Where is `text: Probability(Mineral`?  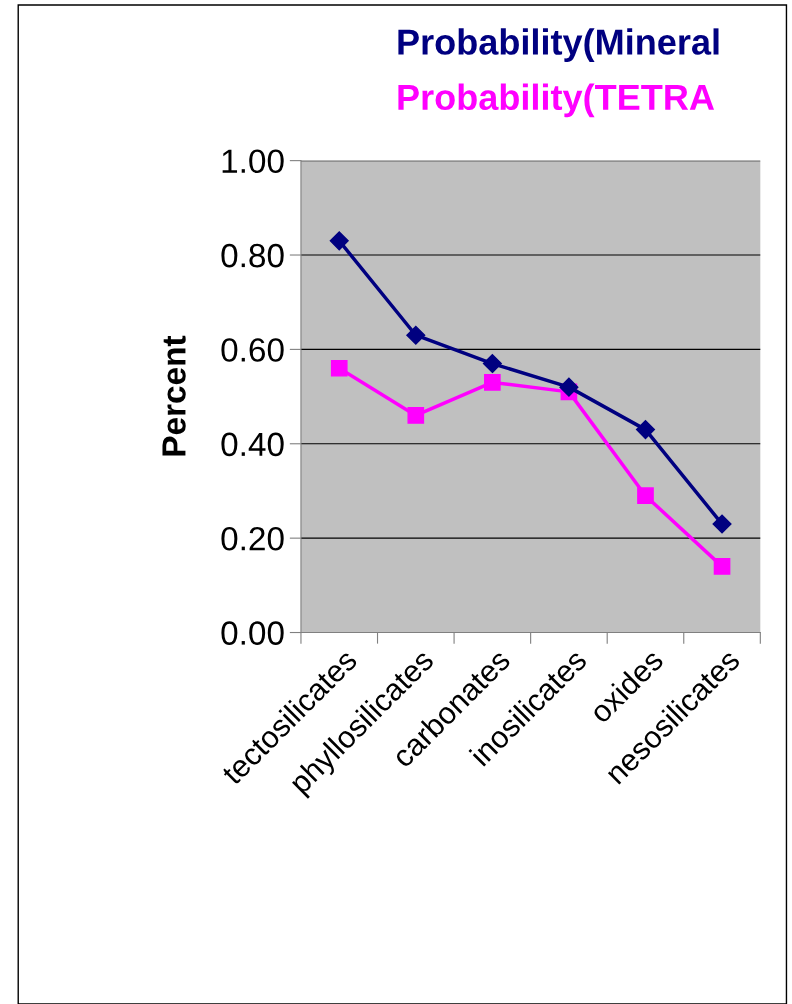 text: Probability(Mineral is located at coordinates (558, 45).